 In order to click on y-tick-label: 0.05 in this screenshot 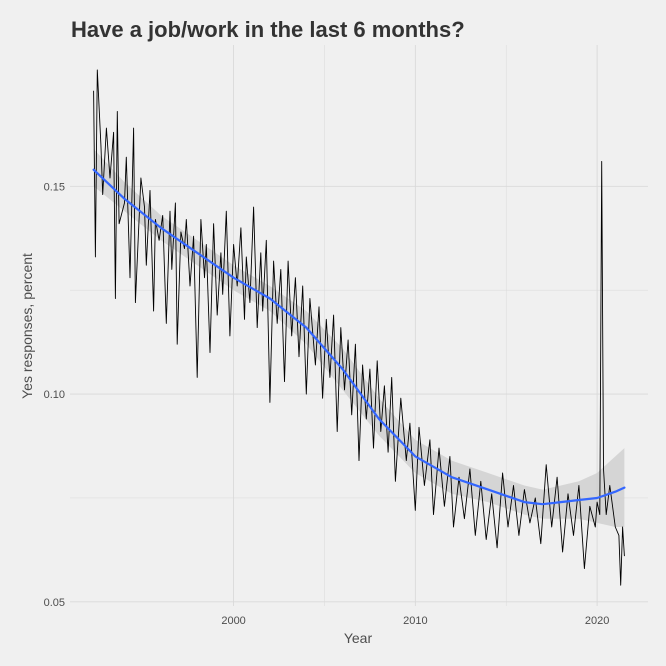, I will do `click(54, 603)`.